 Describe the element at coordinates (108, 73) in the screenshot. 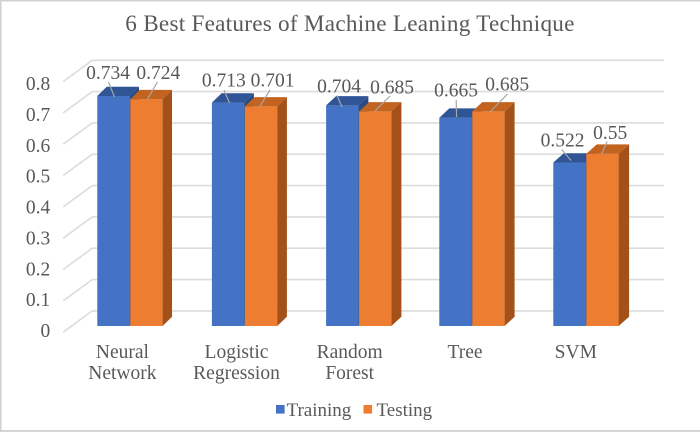

I see `svg-text: 0.734` at that location.